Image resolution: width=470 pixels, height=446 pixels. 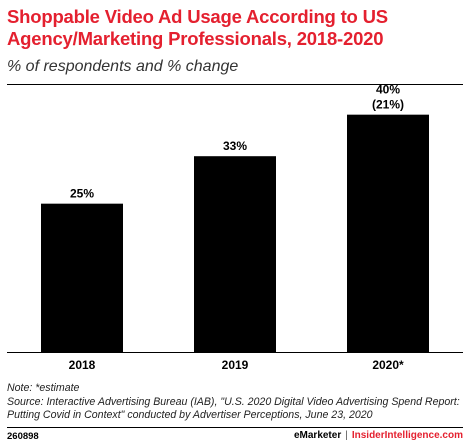 I want to click on value-label-2020*: 40%, so click(x=388, y=91).